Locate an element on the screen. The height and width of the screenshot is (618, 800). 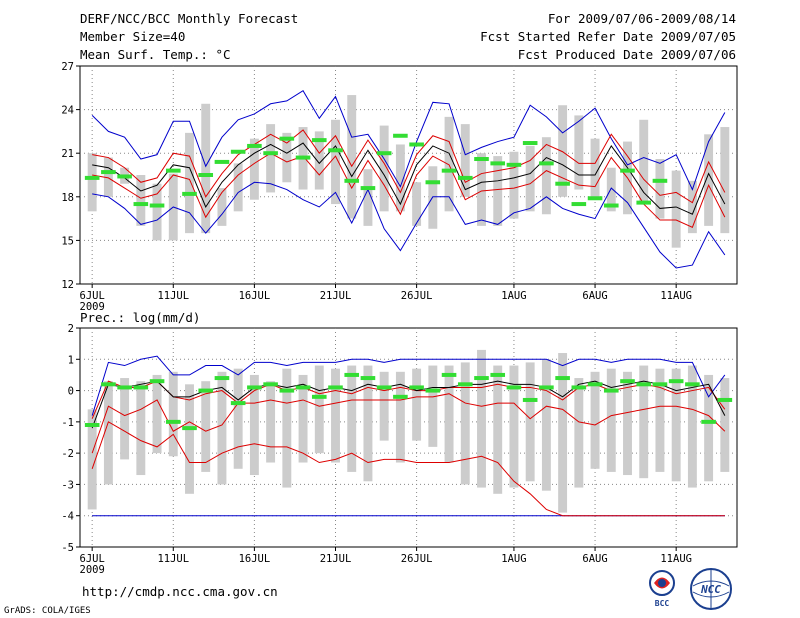
y-tick-label: 24 is located at coordinates (67, 111).